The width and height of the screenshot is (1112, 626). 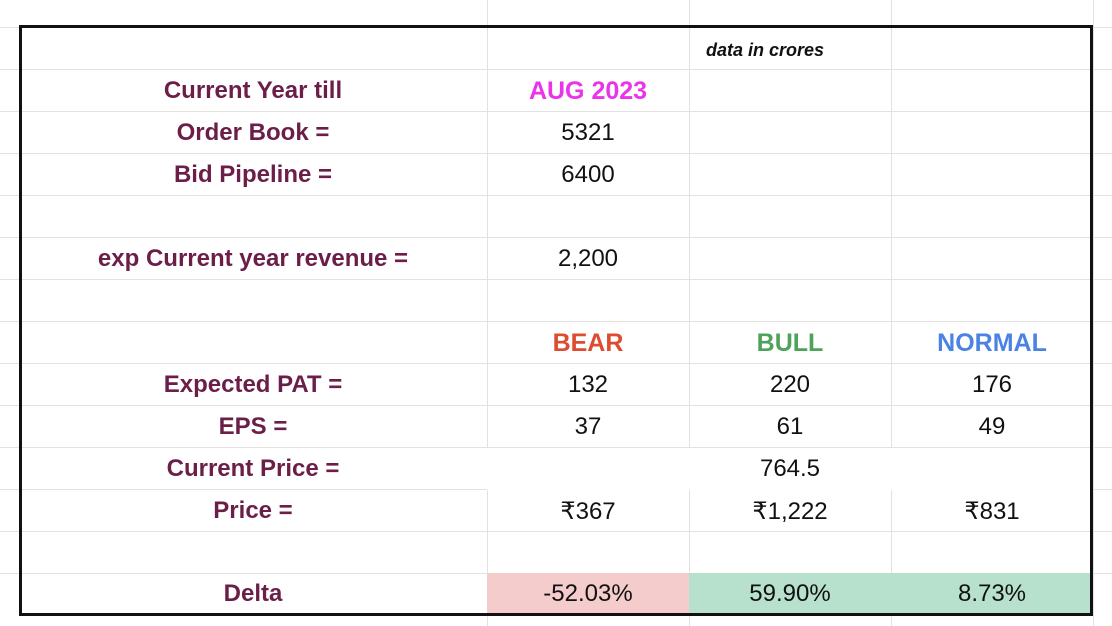 I want to click on units-note: data in crores, so click(x=765, y=49).